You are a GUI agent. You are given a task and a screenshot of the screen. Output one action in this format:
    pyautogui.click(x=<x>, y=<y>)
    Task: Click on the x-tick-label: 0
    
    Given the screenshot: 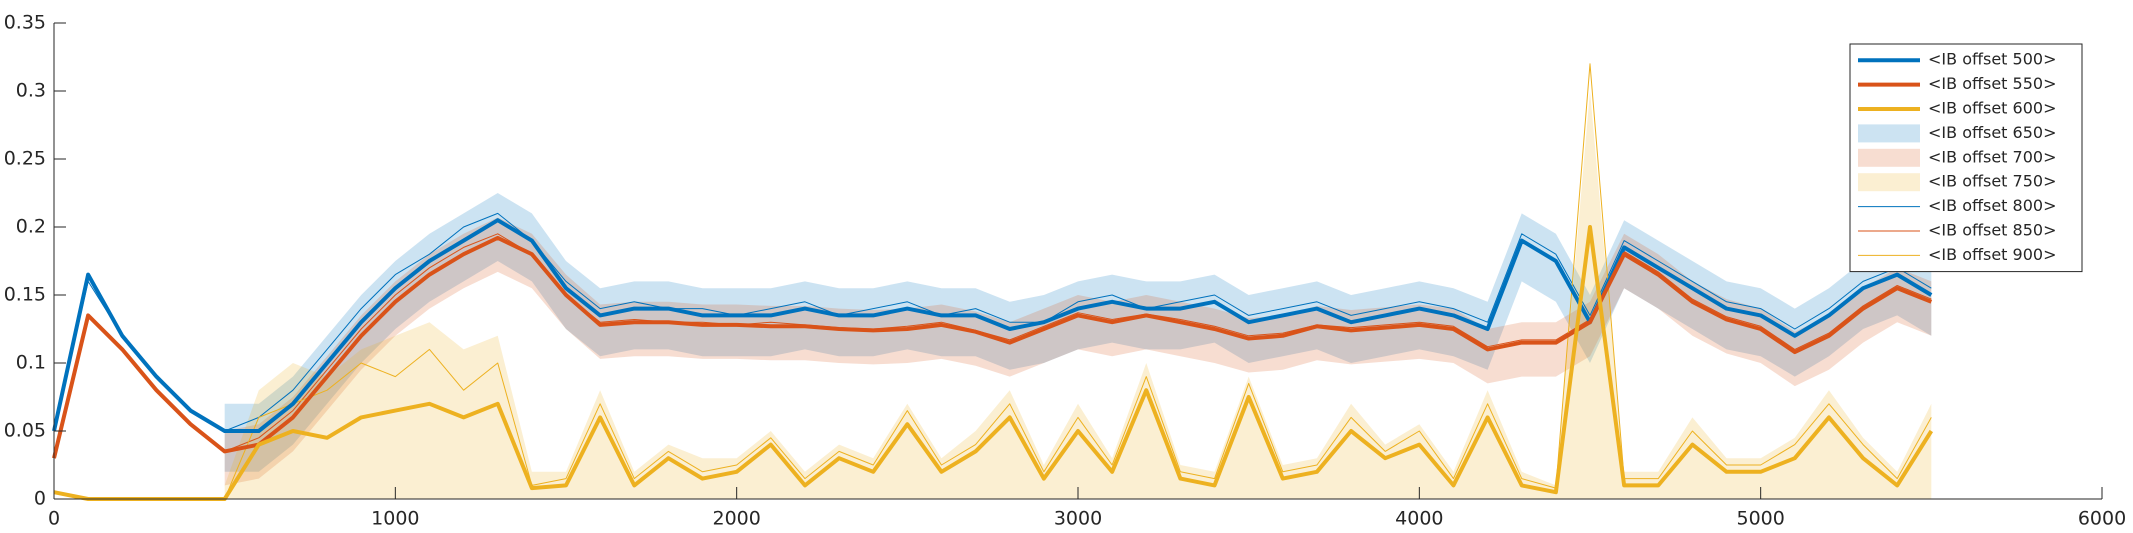 What is the action you would take?
    pyautogui.click(x=54, y=519)
    